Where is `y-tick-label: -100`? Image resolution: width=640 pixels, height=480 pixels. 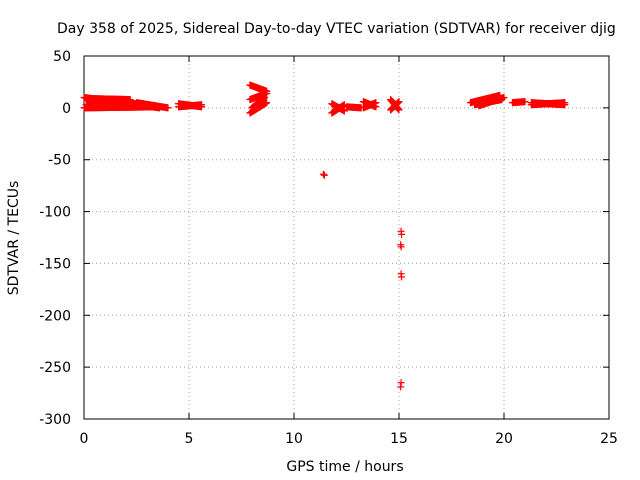
y-tick-label: -100 is located at coordinates (55, 213).